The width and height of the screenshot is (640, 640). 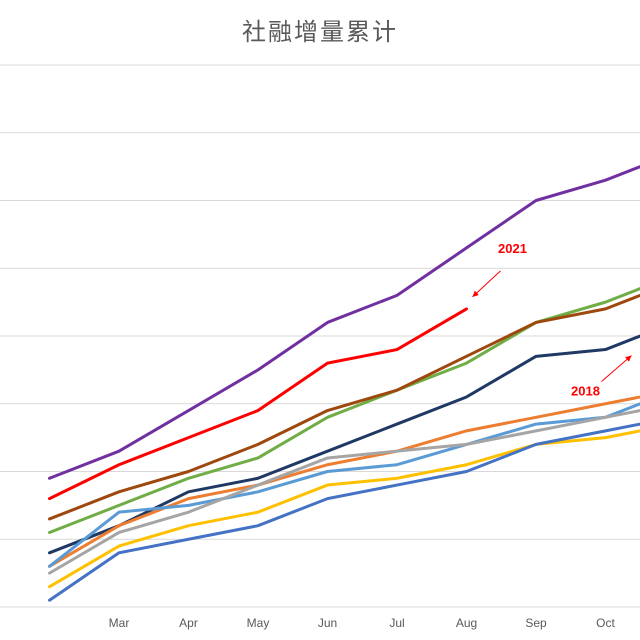 I want to click on x-tick-label: Mar, so click(x=119, y=623).